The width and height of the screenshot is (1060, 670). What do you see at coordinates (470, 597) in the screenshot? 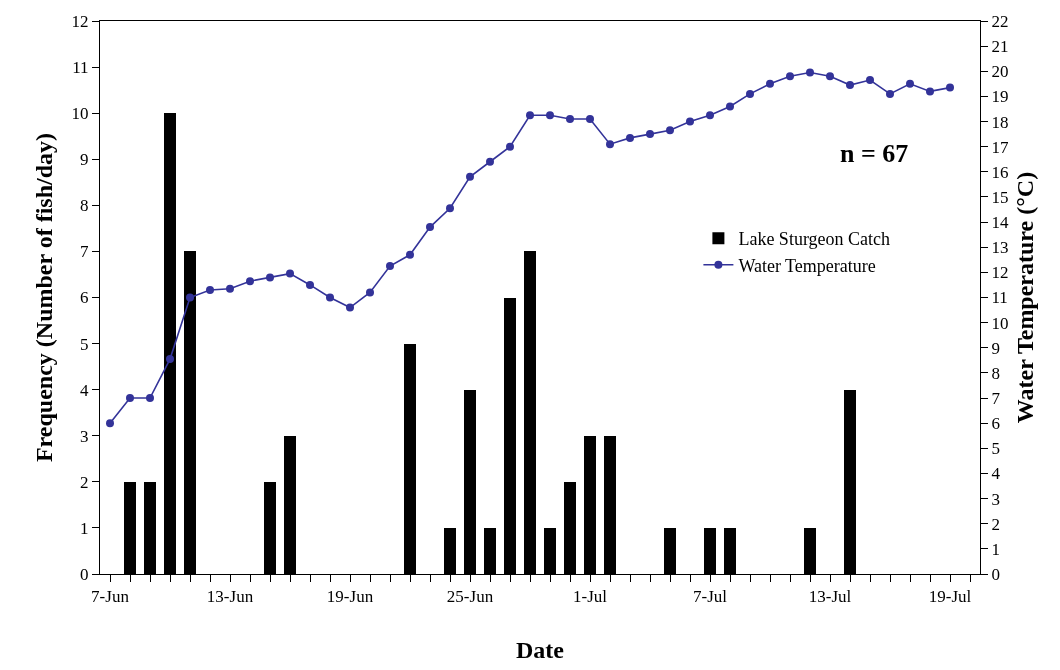
I see `x-tick-label: 25-Jun` at bounding box center [470, 597].